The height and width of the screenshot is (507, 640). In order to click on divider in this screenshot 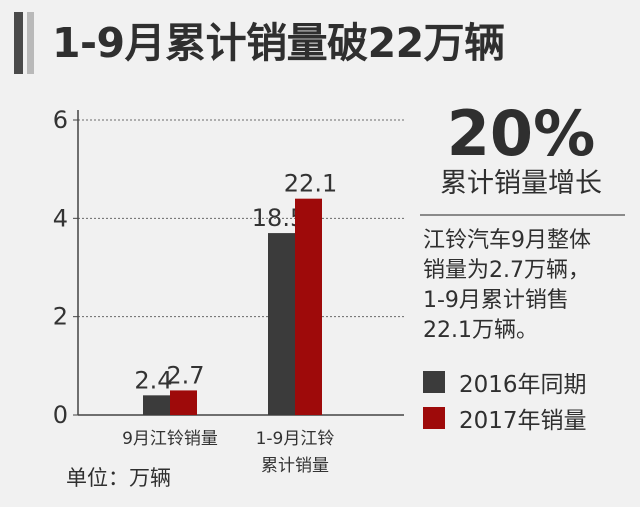, I will do `click(522, 215)`.